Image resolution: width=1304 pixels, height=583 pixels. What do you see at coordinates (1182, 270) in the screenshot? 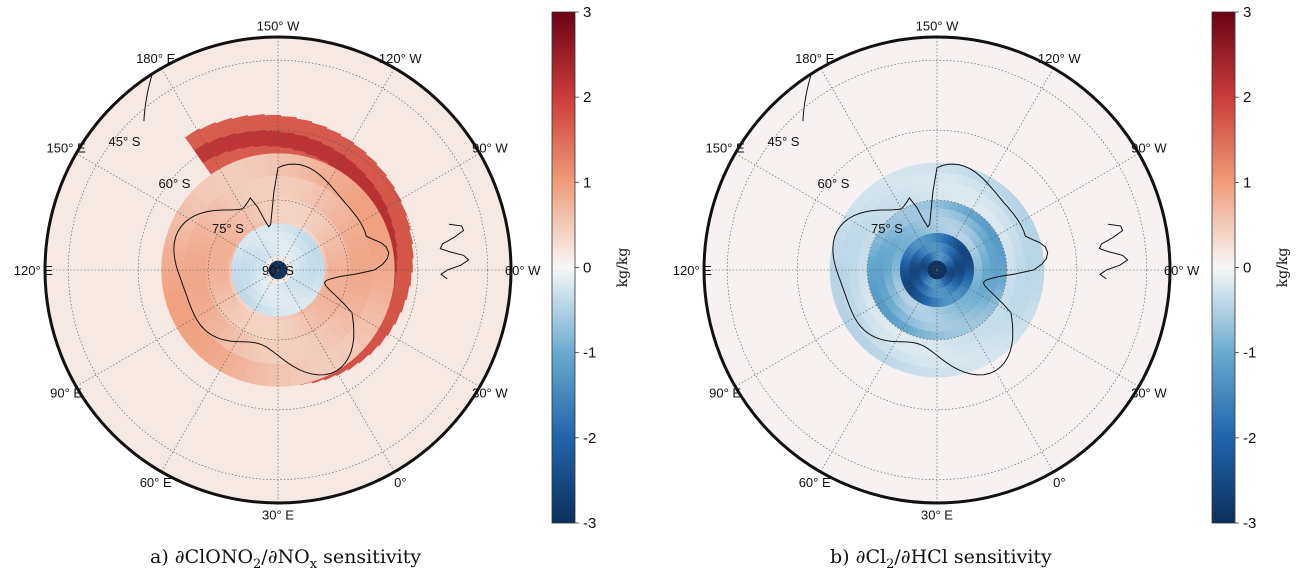
I see `longitude-label: 60° W` at bounding box center [1182, 270].